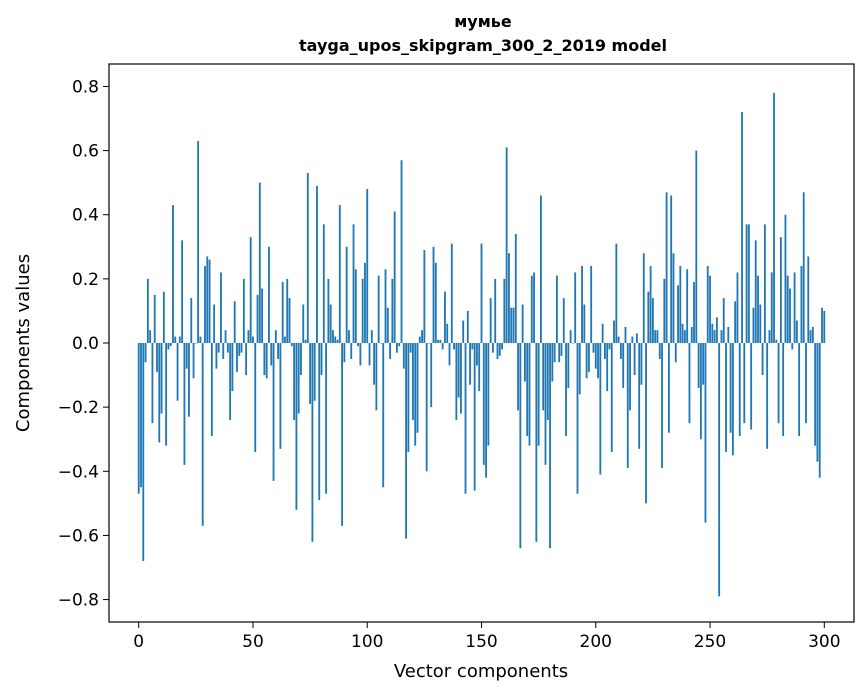 This screenshot has width=867, height=696. What do you see at coordinates (596, 642) in the screenshot?
I see `x-tick-label: 200` at bounding box center [596, 642].